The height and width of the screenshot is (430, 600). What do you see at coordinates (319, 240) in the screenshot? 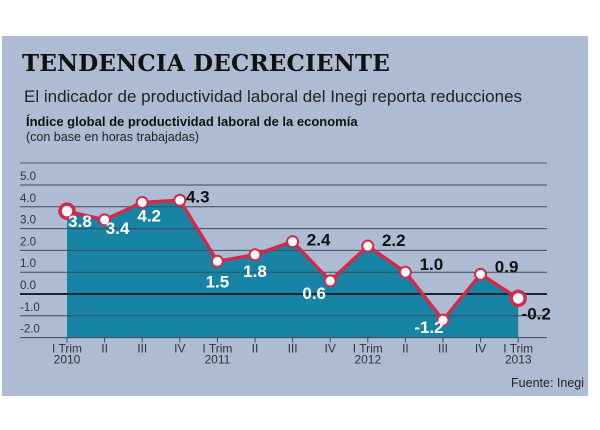
I see `data-label: 2.4` at bounding box center [319, 240].